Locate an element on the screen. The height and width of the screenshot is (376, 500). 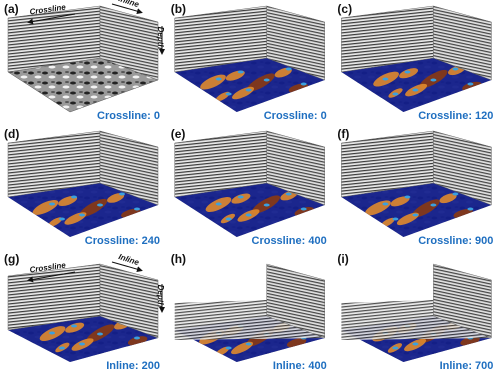
panel: (d) Crossline: 240 is located at coordinates (82, 187).